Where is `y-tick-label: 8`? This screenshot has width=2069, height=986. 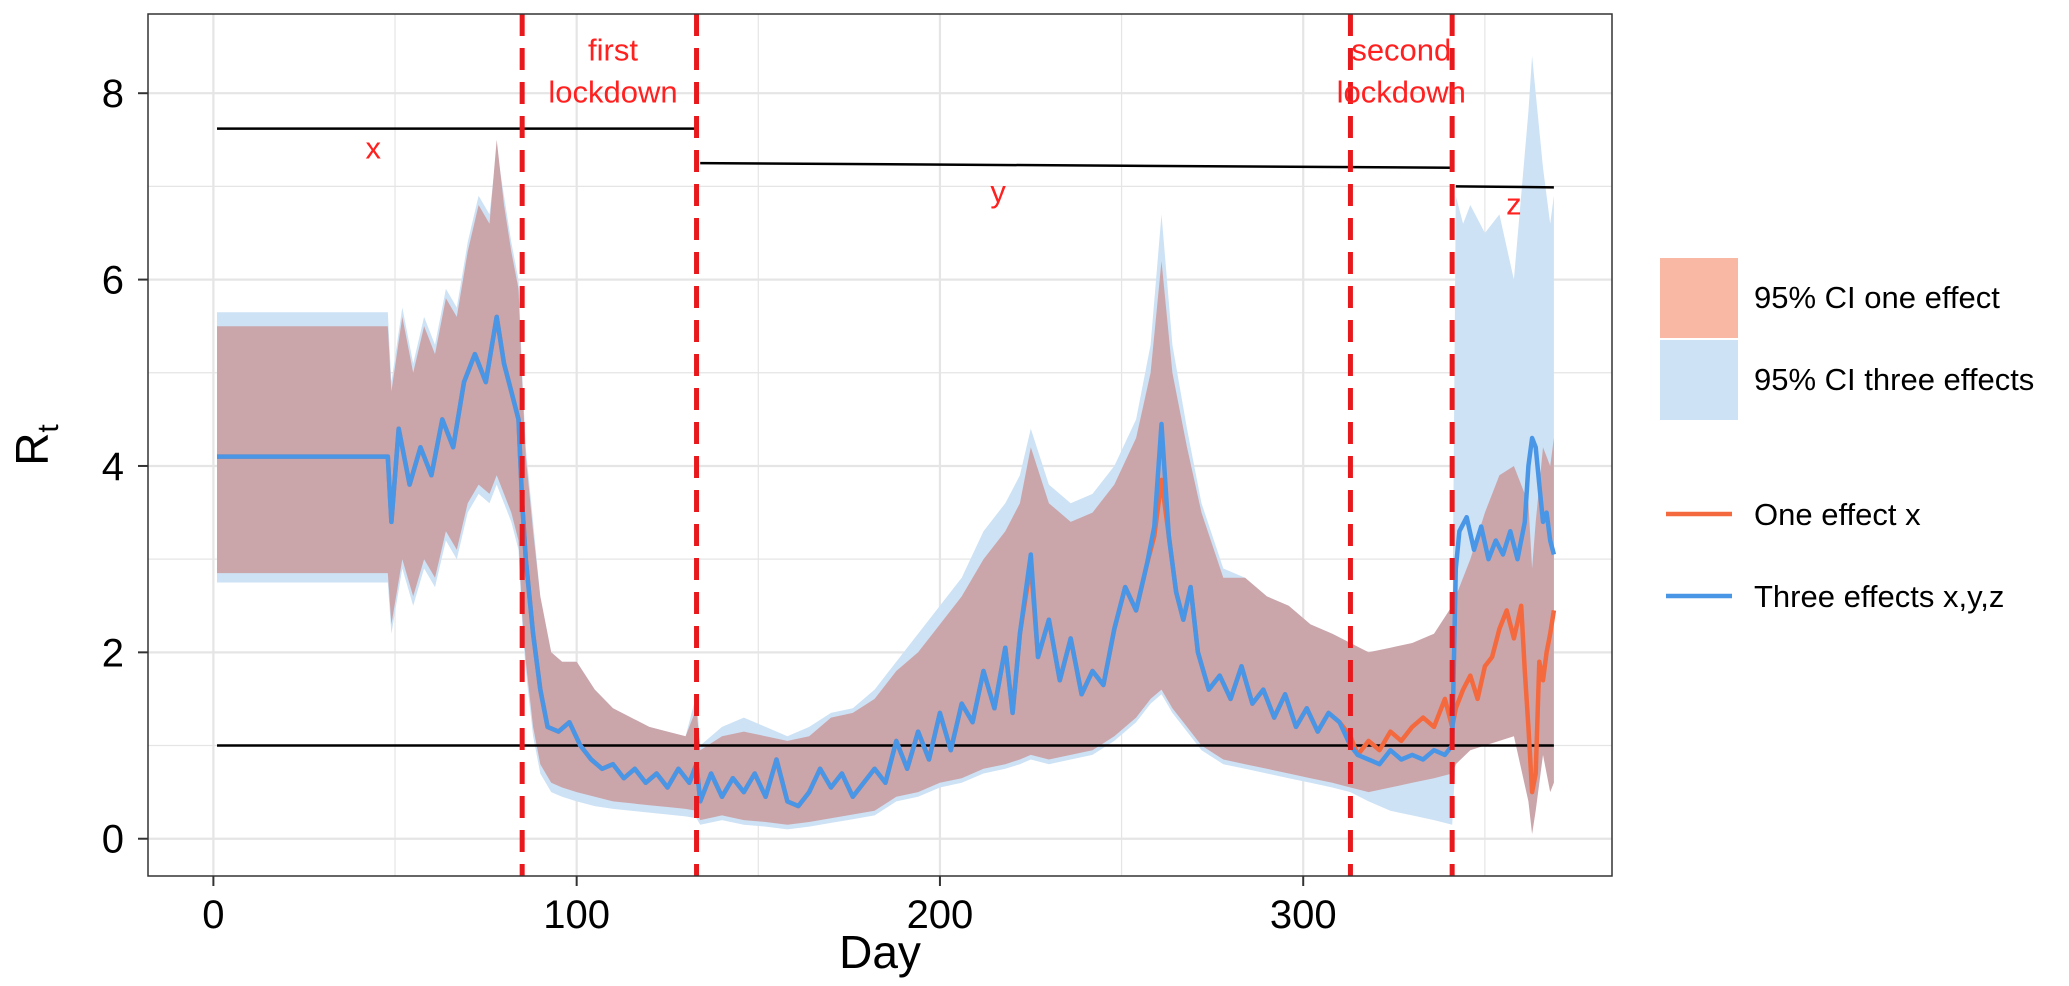 y-tick-label: 8 is located at coordinates (113, 94).